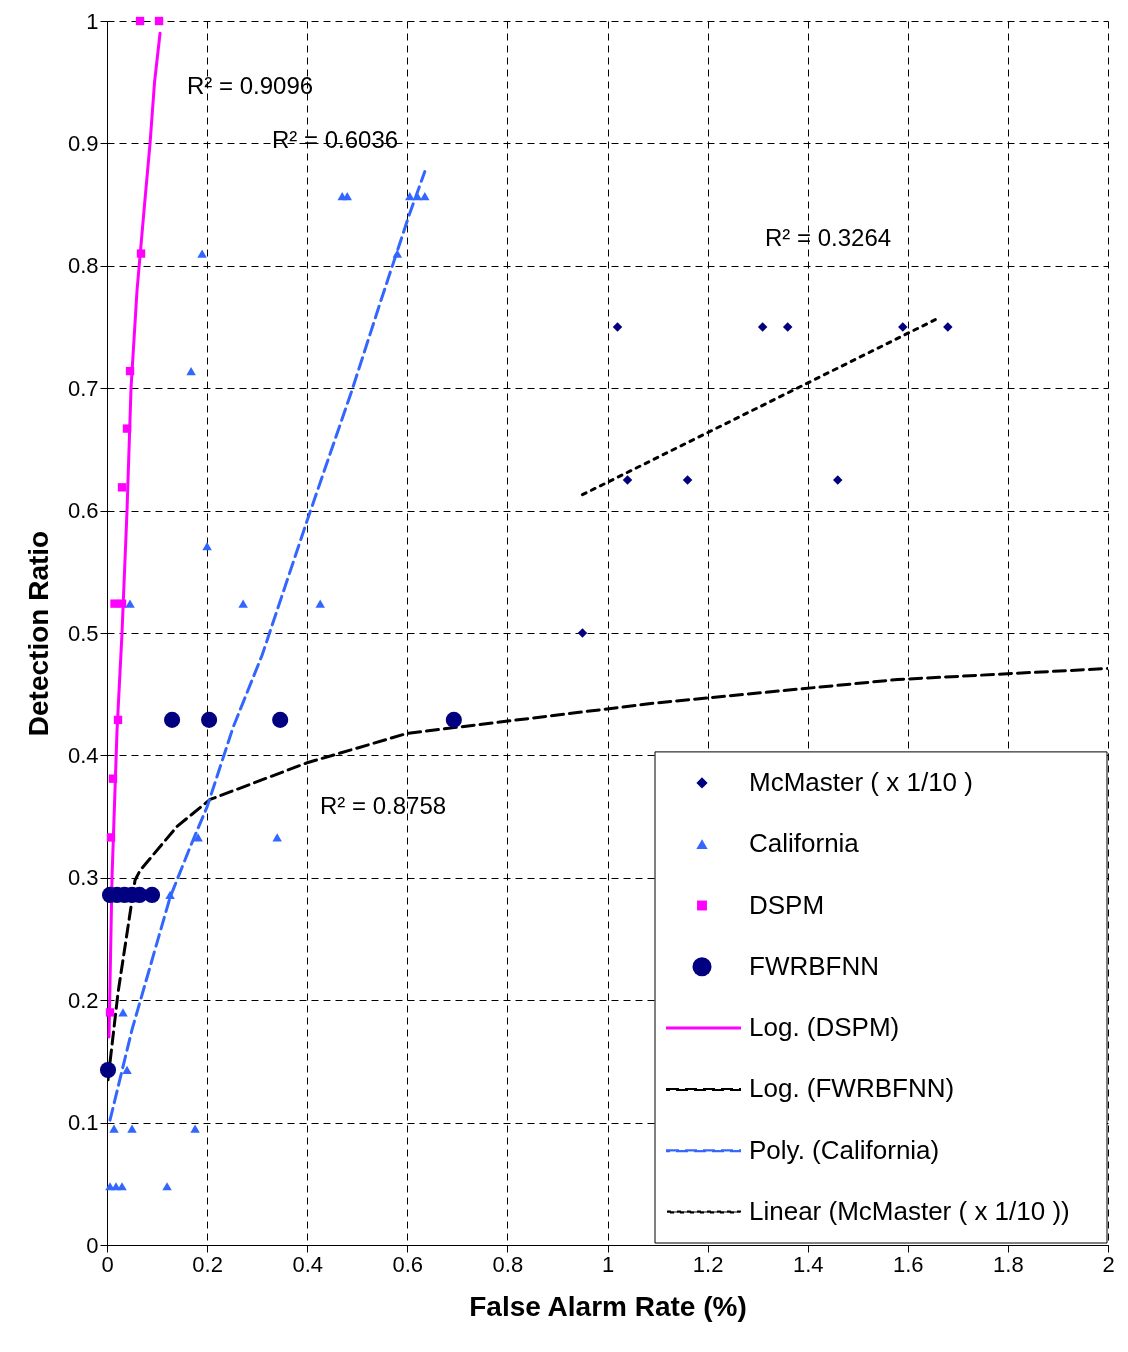 The width and height of the screenshot is (1128, 1352). I want to click on legend-label: Linear (McMaster ( x 1/10 )), so click(909, 1211).